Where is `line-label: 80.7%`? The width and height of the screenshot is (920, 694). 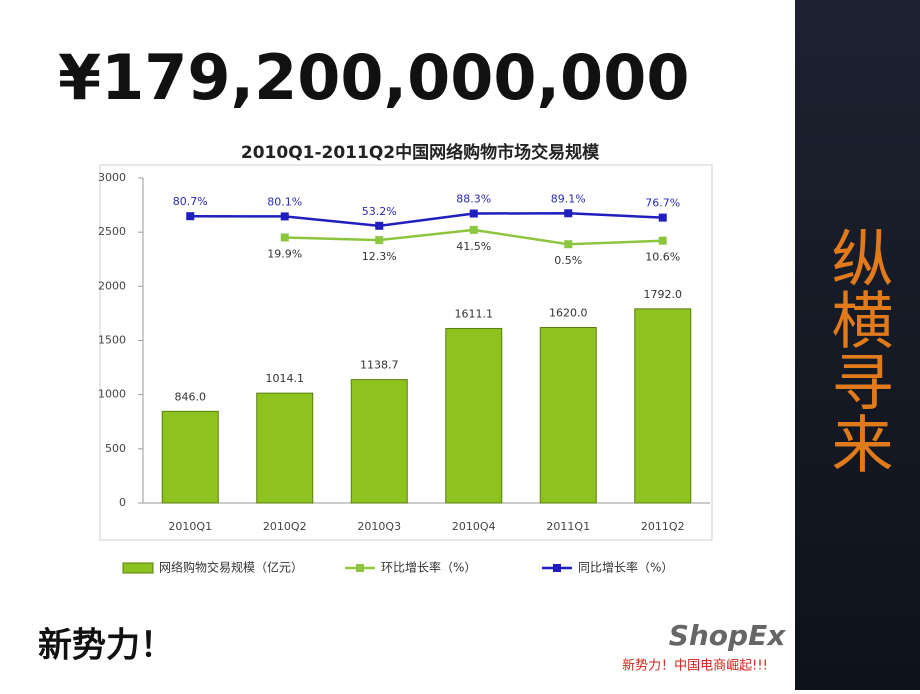 line-label: 80.7% is located at coordinates (190, 201).